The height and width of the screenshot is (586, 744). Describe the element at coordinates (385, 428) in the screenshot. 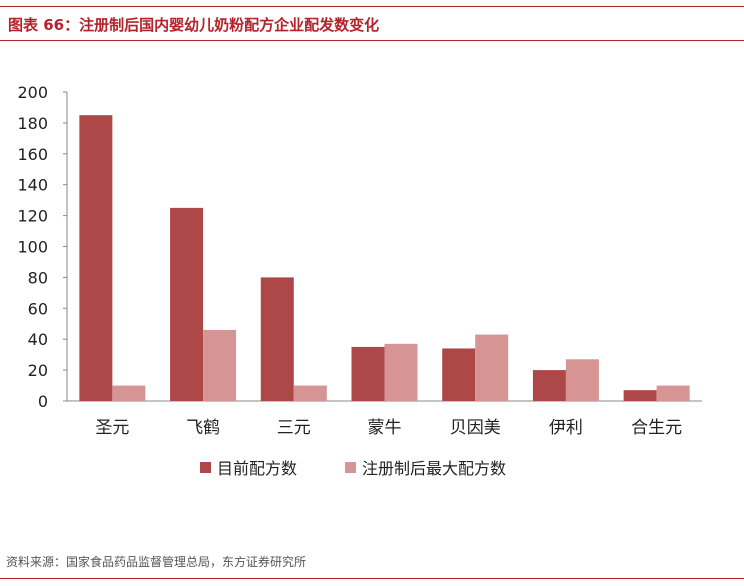

I see `x-tick-label: 蒙牛` at that location.